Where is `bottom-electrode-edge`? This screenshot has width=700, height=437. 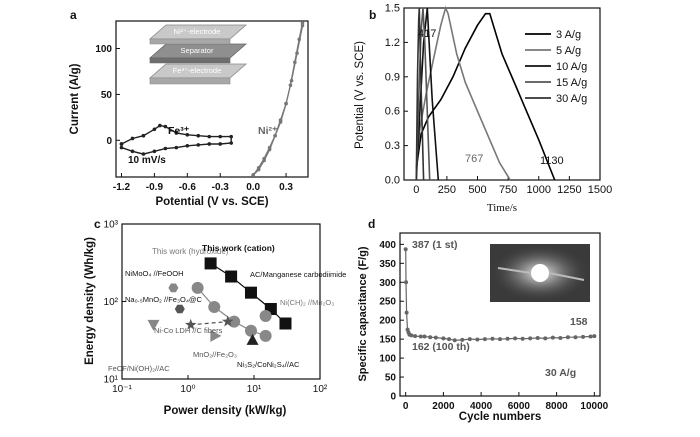
bottom-electrode-edge is located at coordinates (190, 81).